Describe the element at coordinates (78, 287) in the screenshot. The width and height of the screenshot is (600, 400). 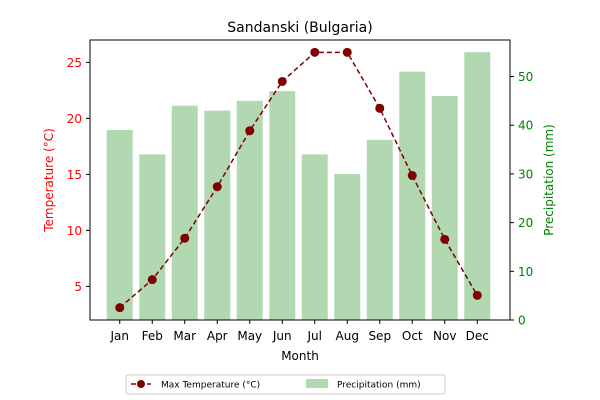
I see `y-left-tick-label: 5` at that location.